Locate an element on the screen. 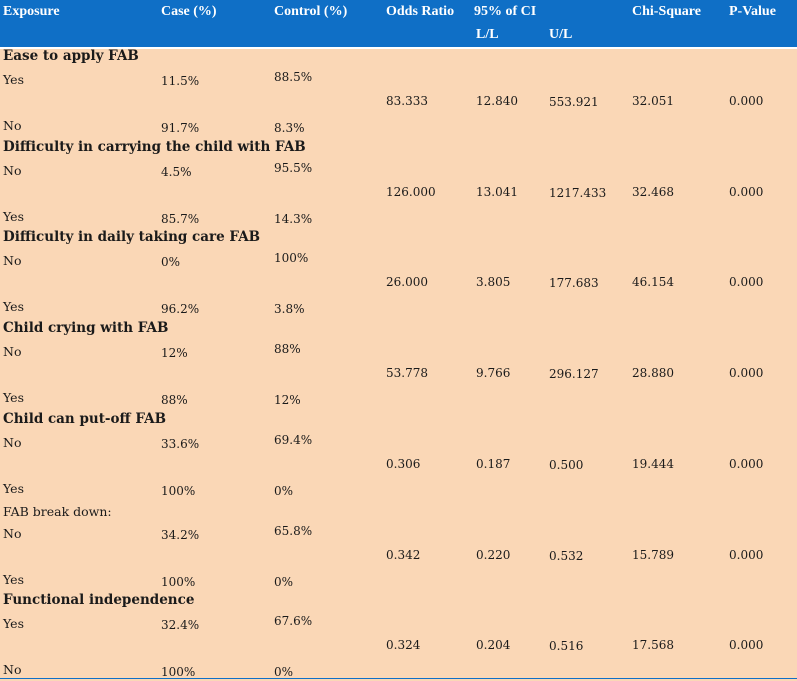  case-percent: 96.2% is located at coordinates (180, 309).